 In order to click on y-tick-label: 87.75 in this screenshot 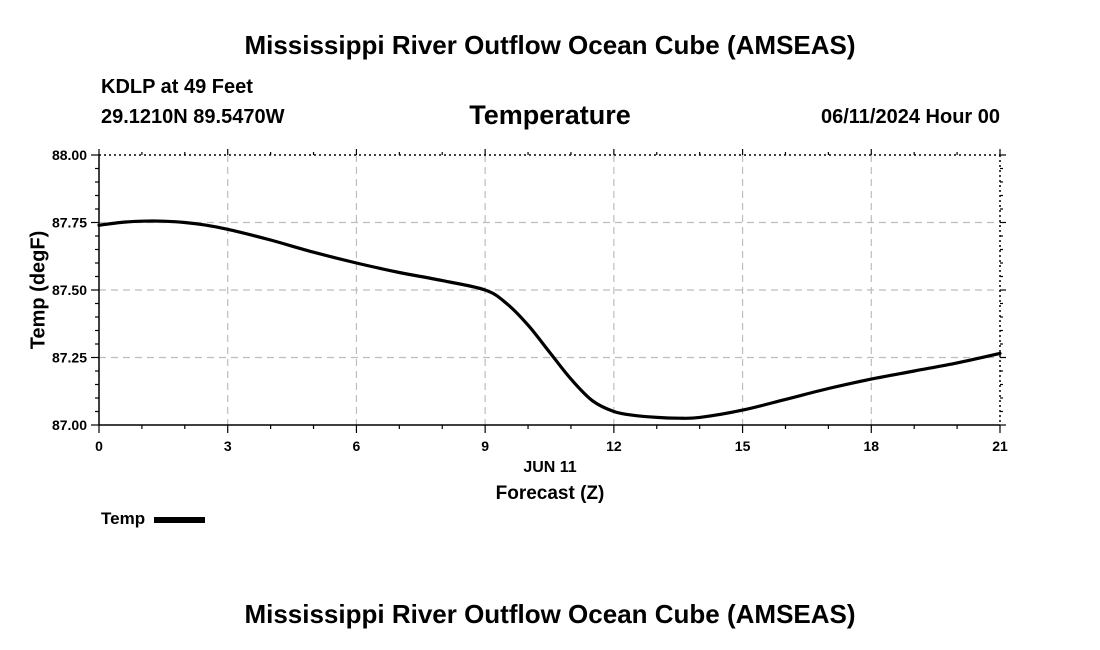, I will do `click(69, 223)`.